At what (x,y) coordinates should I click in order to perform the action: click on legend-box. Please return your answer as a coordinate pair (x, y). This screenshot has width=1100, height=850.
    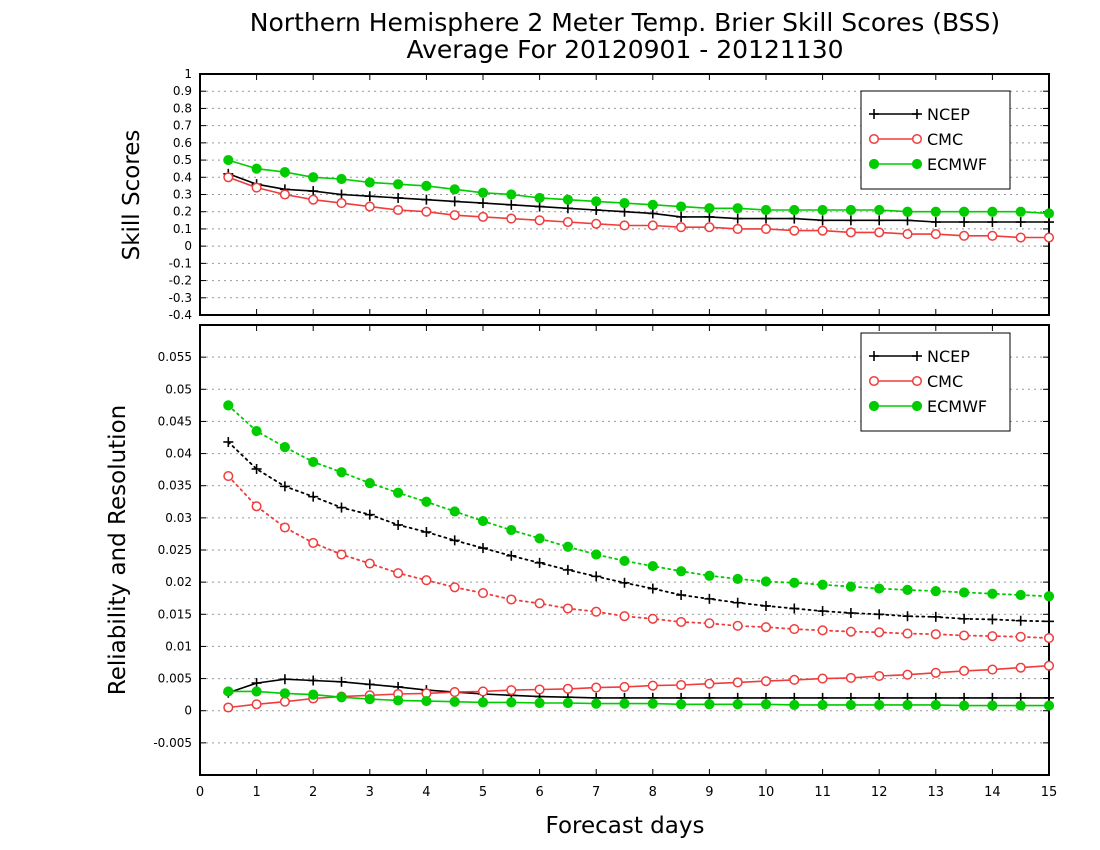
    Looking at the image, I should click on (935, 140).